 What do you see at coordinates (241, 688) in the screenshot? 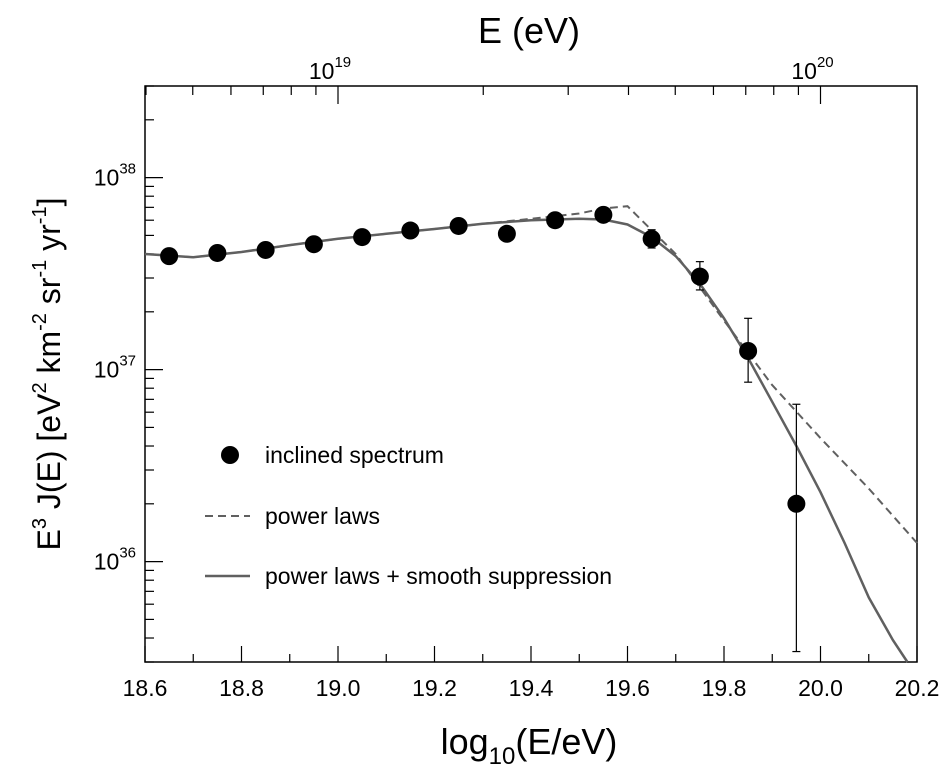
I see `x-tick-label: 18.8` at bounding box center [241, 688].